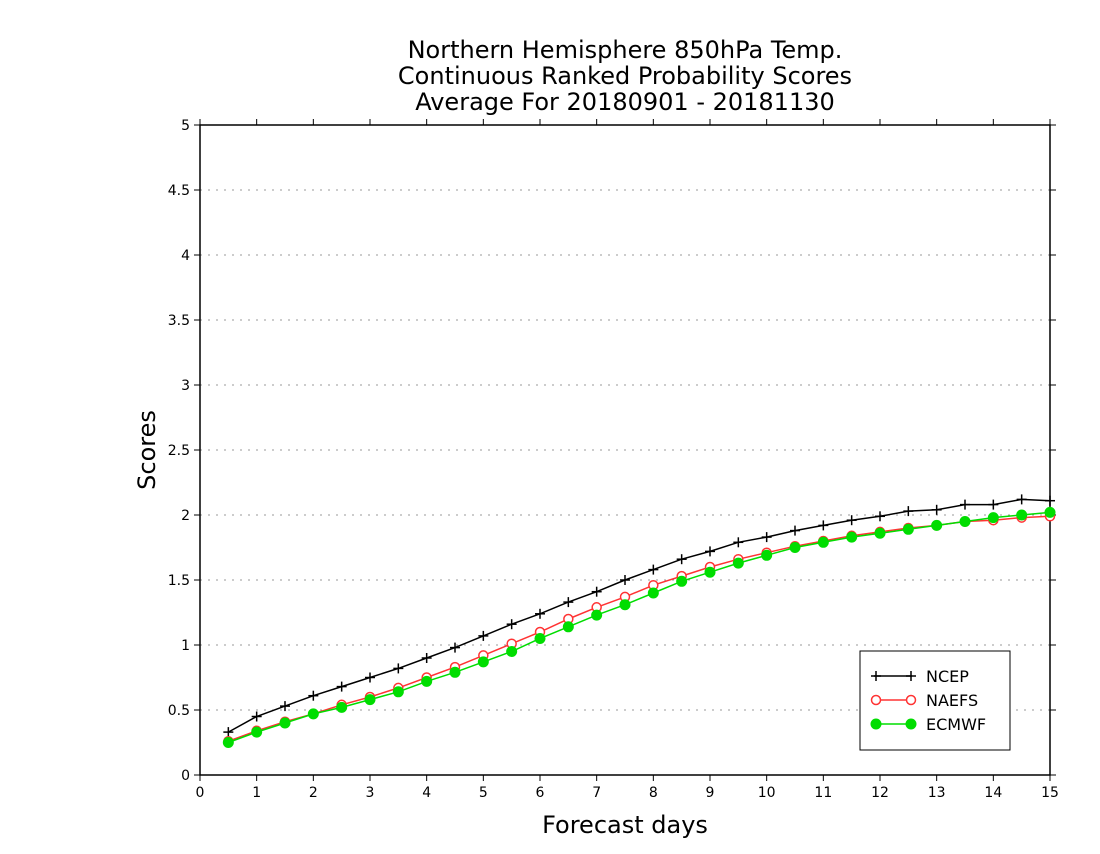  Describe the element at coordinates (179, 321) in the screenshot. I see `y-tick-label: 3.5` at that location.